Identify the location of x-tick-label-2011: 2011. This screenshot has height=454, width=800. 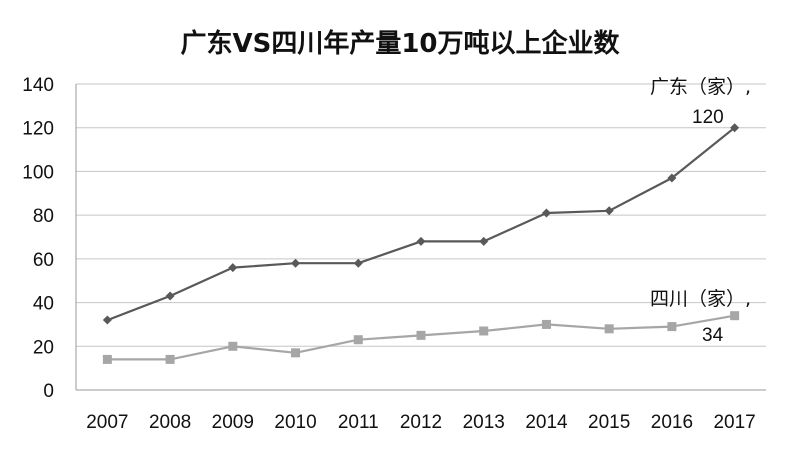
(358, 422).